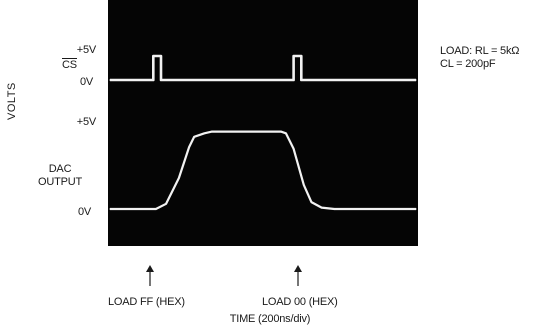 The width and height of the screenshot is (535, 330). What do you see at coordinates (263, 170) in the screenshot?
I see `trace-dac-output` at bounding box center [263, 170].